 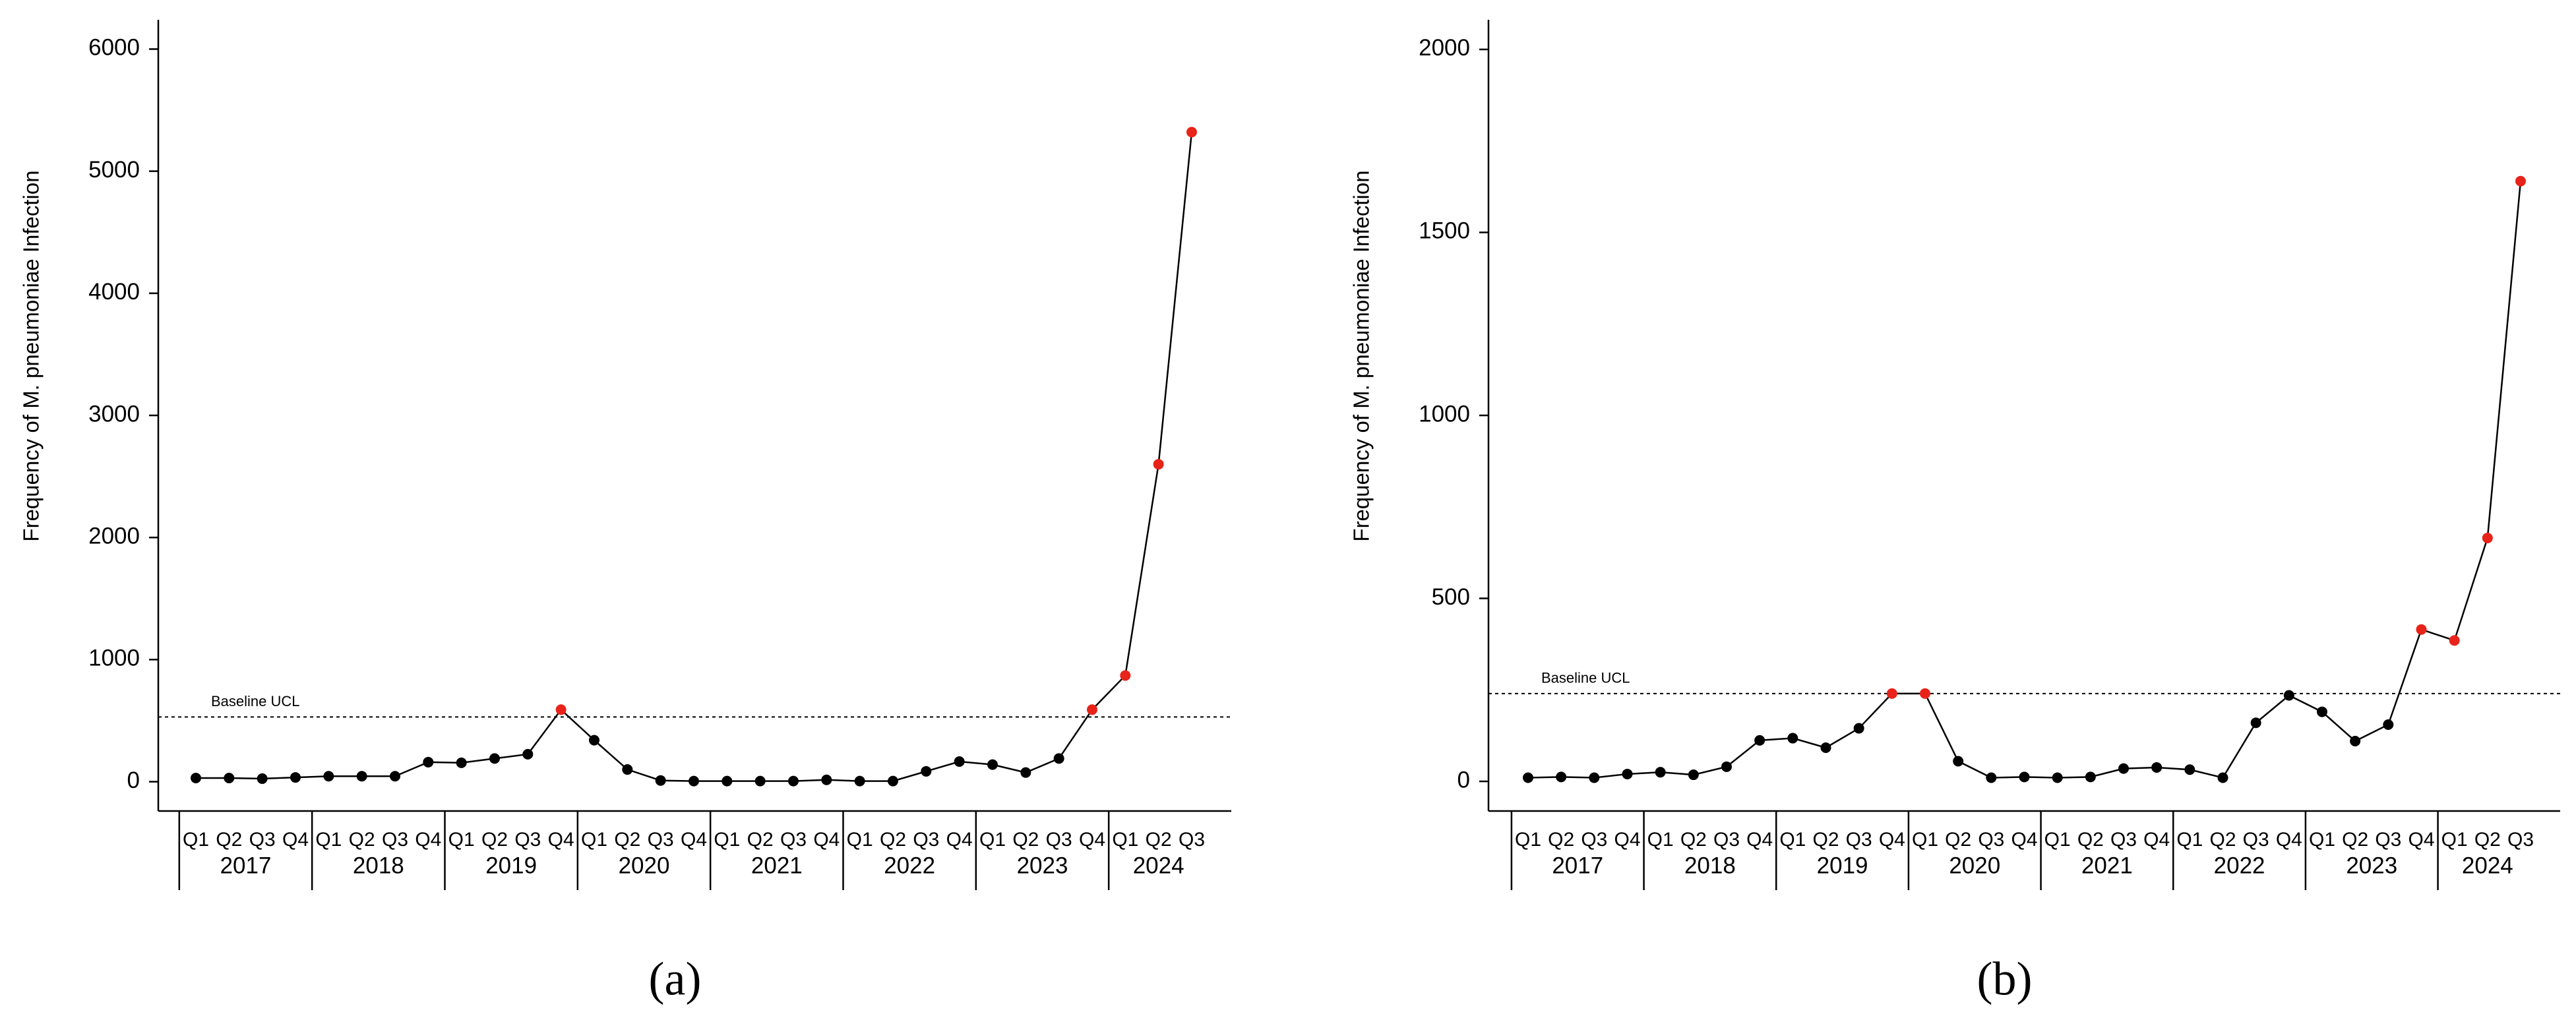 I want to click on year-label: 2018, so click(x=378, y=865).